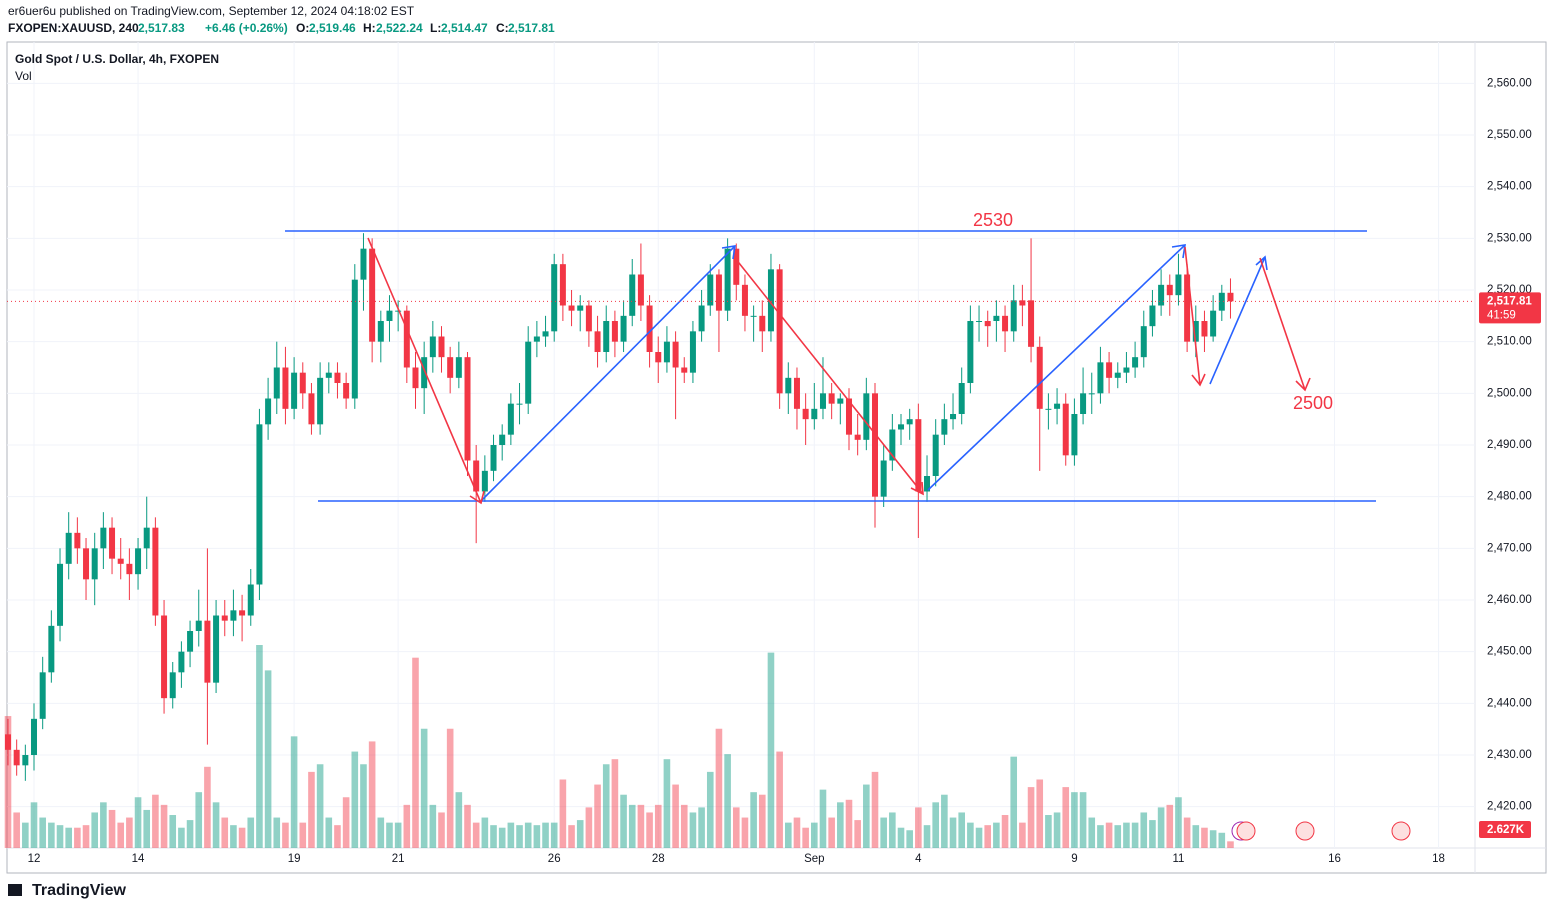  I want to click on y-tick-label: 2,560.00, so click(1509, 83).